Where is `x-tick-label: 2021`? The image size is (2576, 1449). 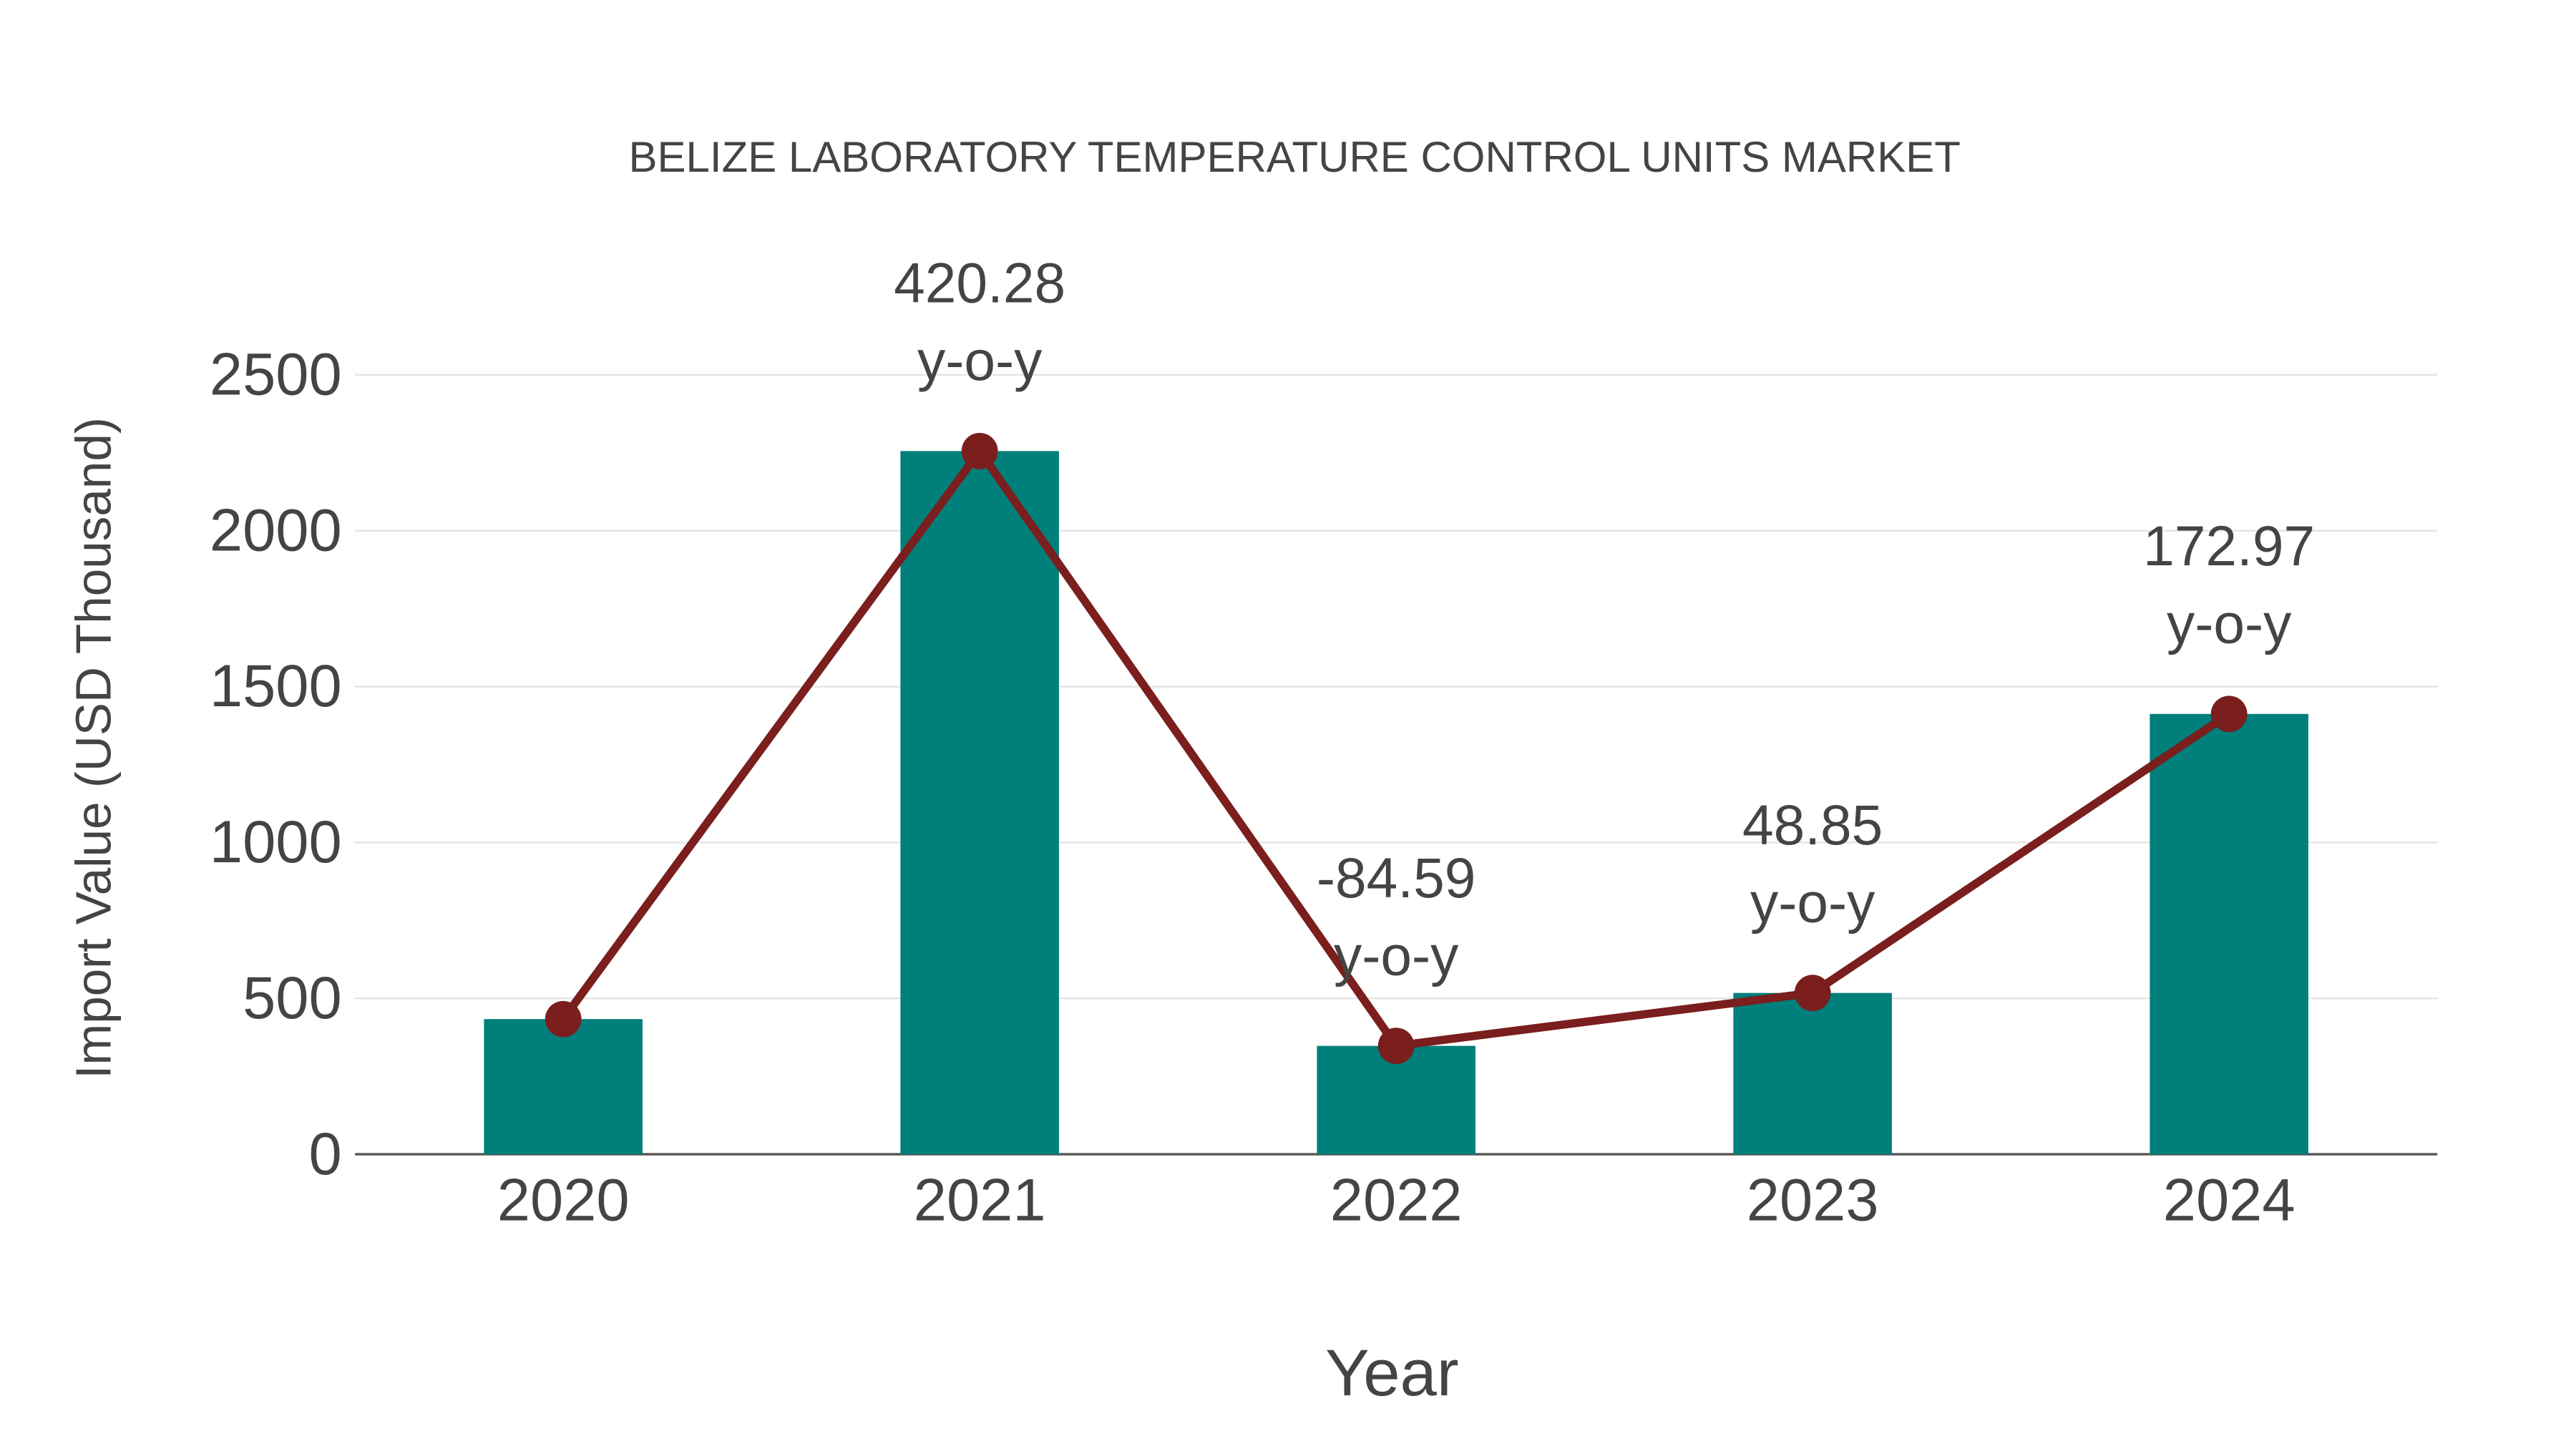 x-tick-label: 2021 is located at coordinates (980, 1199).